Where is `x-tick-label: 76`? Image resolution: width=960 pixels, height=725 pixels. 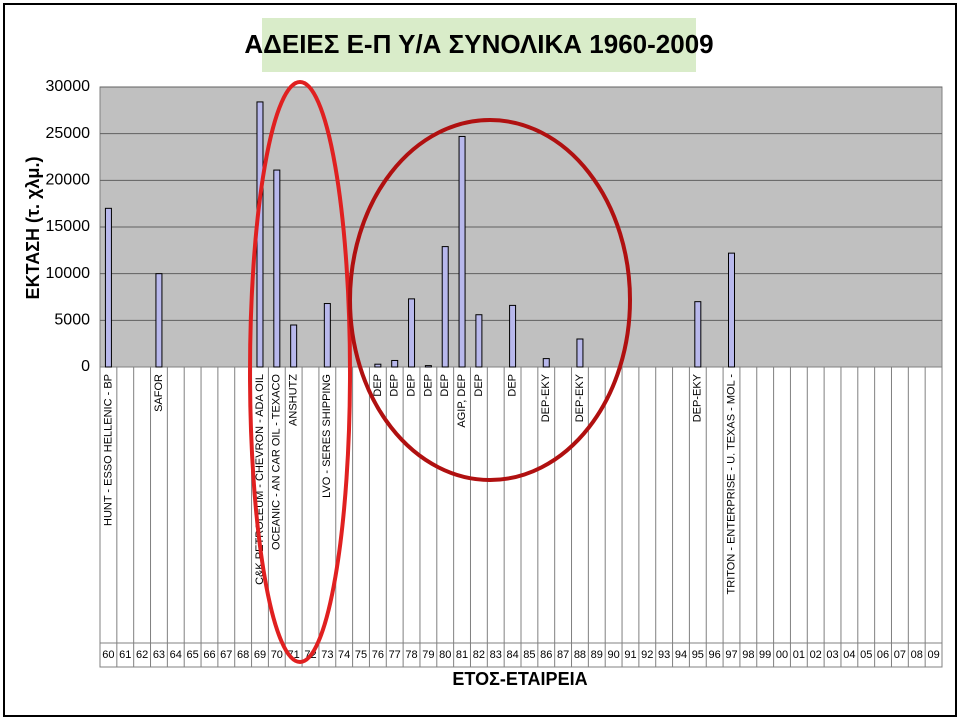 x-tick-label: 76 is located at coordinates (378, 655).